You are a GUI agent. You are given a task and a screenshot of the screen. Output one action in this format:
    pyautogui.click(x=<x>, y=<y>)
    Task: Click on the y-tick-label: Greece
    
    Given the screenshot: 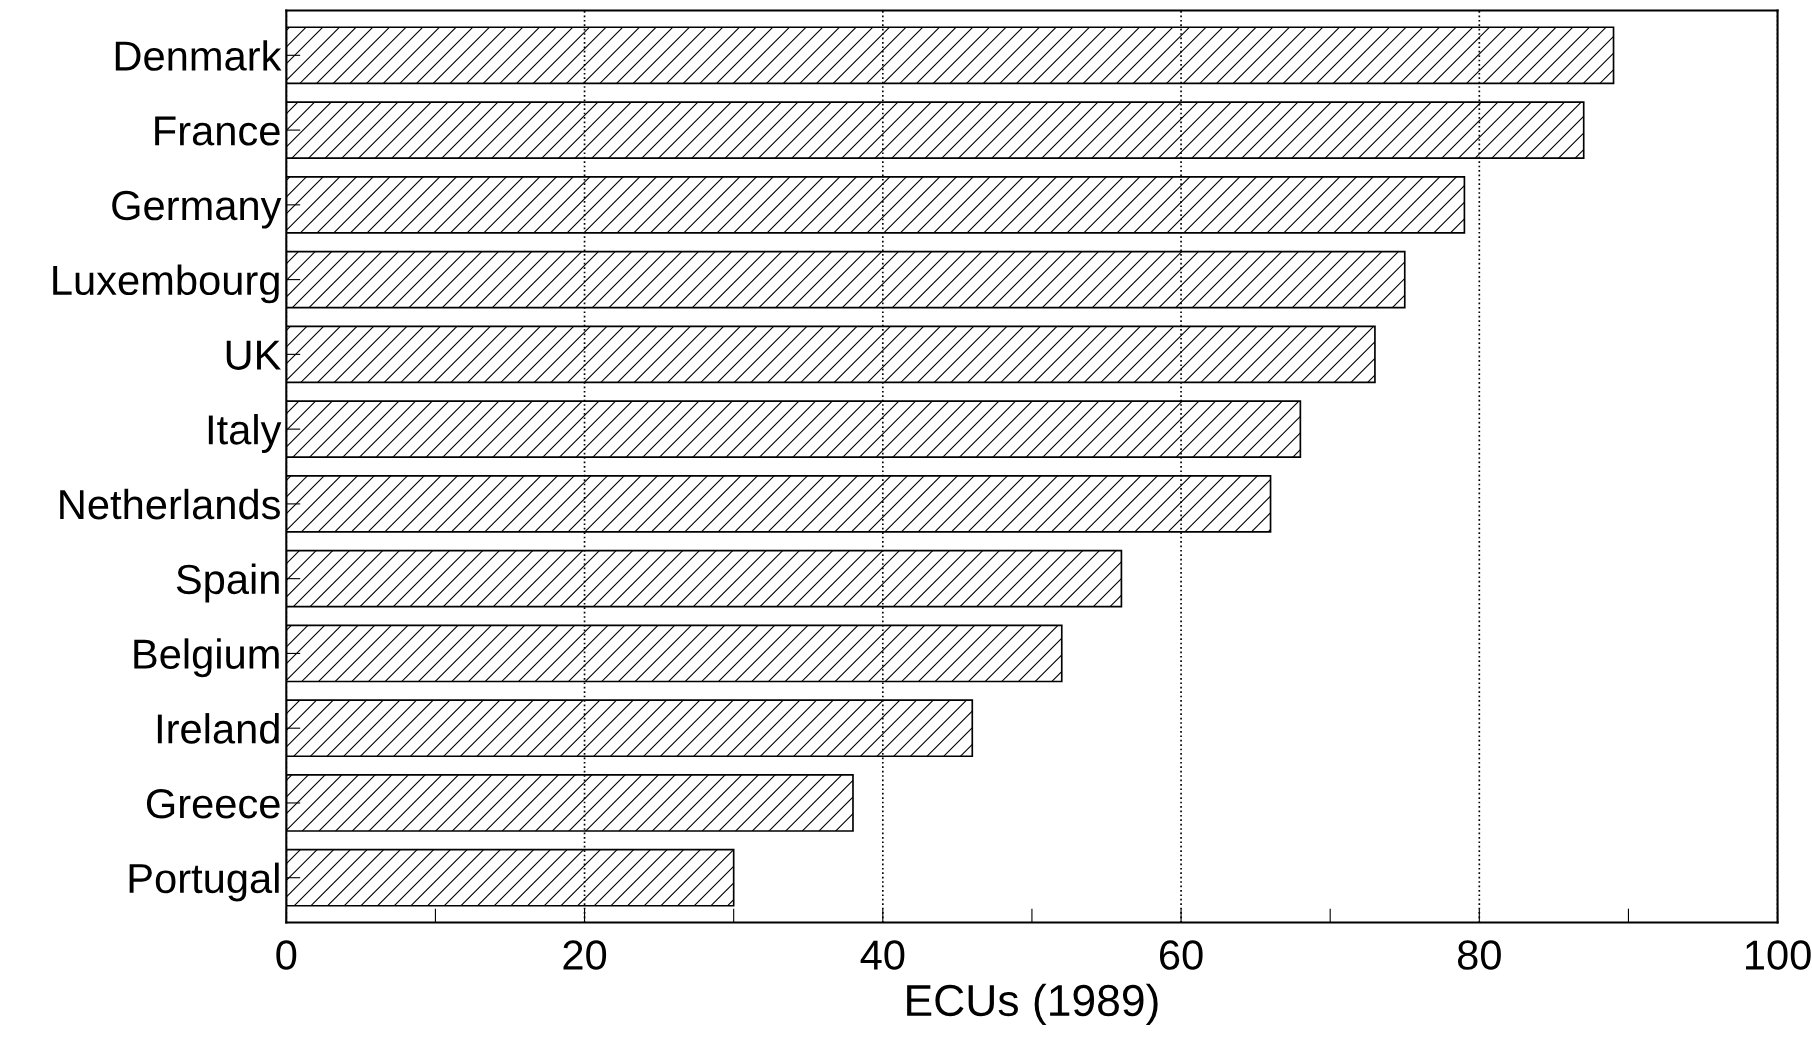 What is the action you would take?
    pyautogui.click(x=213, y=803)
    